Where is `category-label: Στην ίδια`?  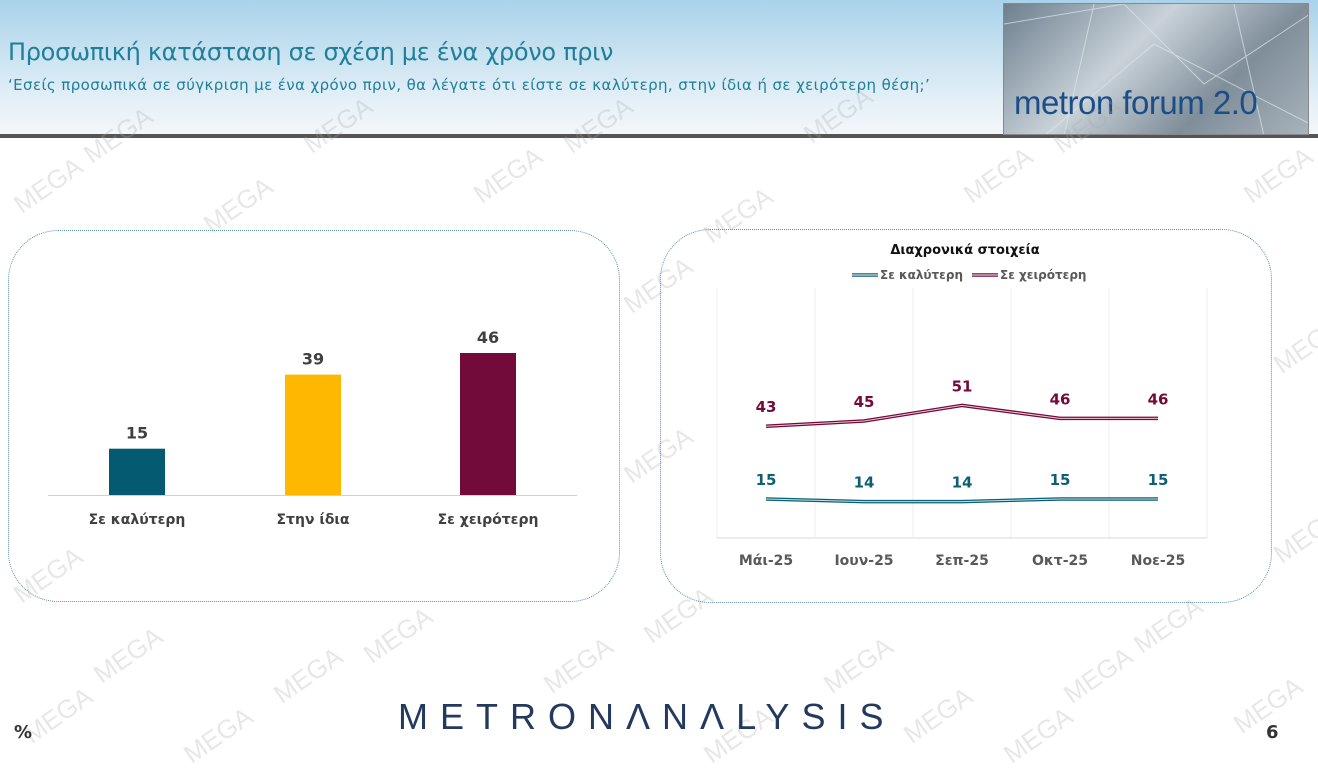 category-label: Στην ίδια is located at coordinates (312, 520).